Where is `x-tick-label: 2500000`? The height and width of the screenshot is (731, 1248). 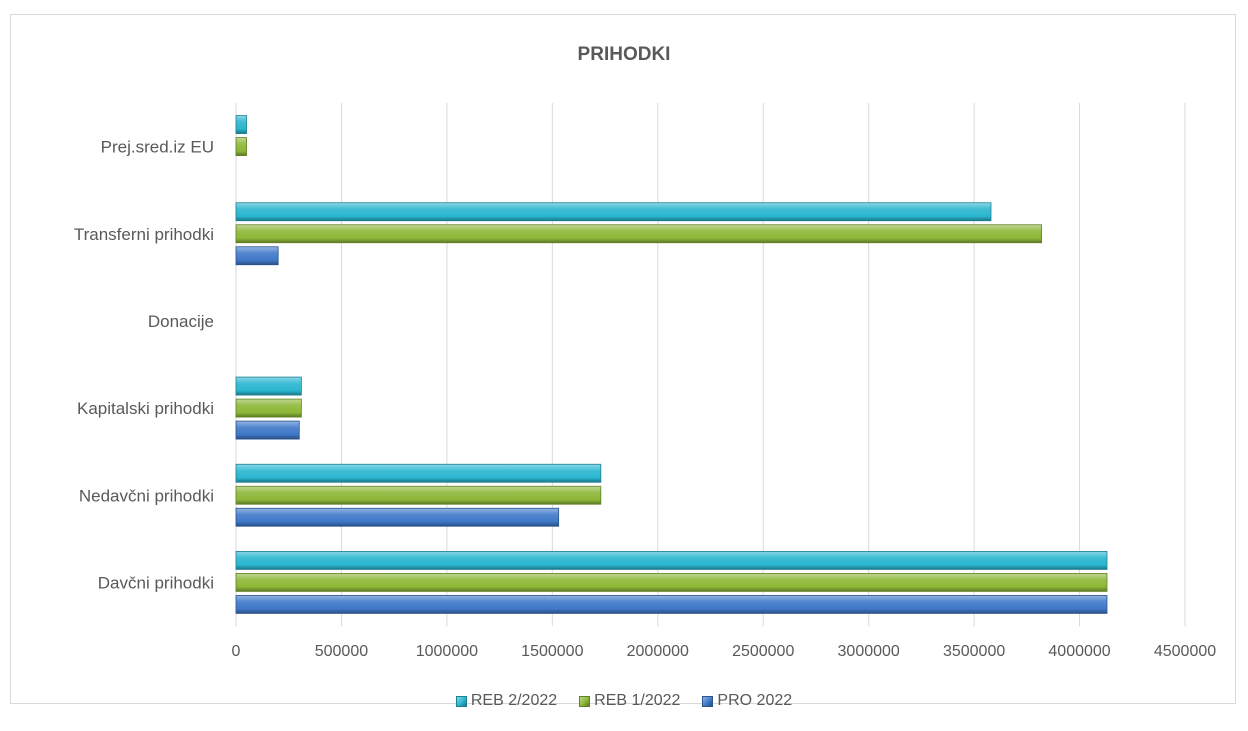 x-tick-label: 2500000 is located at coordinates (763, 651).